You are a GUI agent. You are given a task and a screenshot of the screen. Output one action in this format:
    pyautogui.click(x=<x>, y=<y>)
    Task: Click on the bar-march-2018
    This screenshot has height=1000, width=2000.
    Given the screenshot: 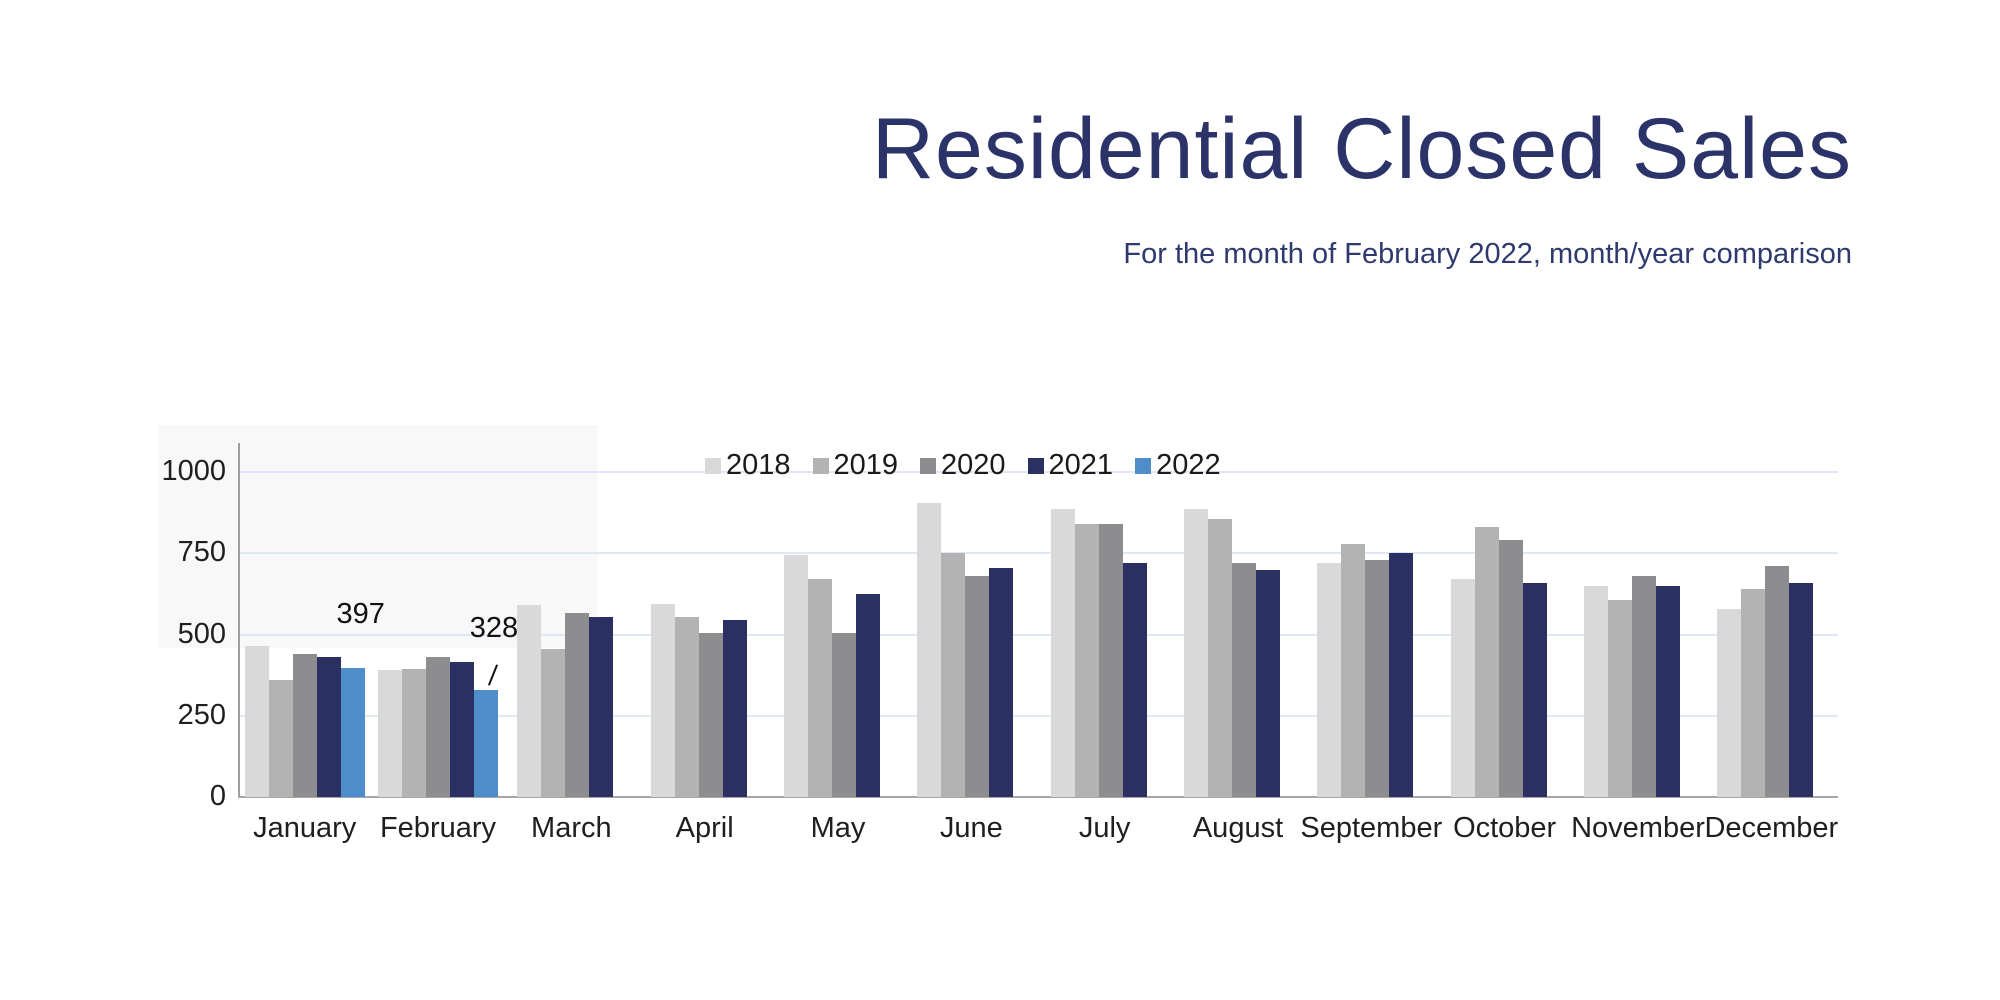 What is the action you would take?
    pyautogui.click(x=529, y=701)
    